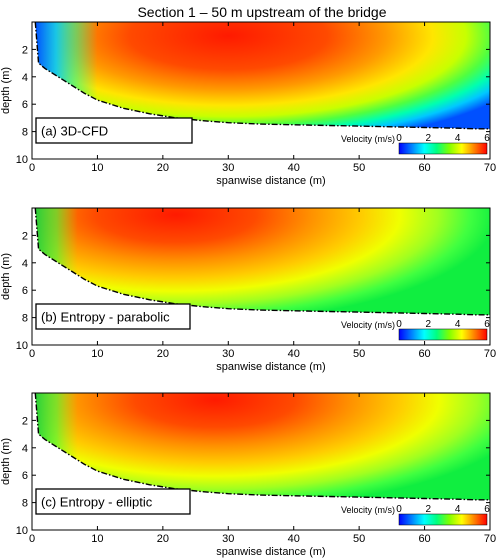  What do you see at coordinates (105, 317) in the screenshot?
I see `panel-label: (b) Entropy - parabolic` at bounding box center [105, 317].